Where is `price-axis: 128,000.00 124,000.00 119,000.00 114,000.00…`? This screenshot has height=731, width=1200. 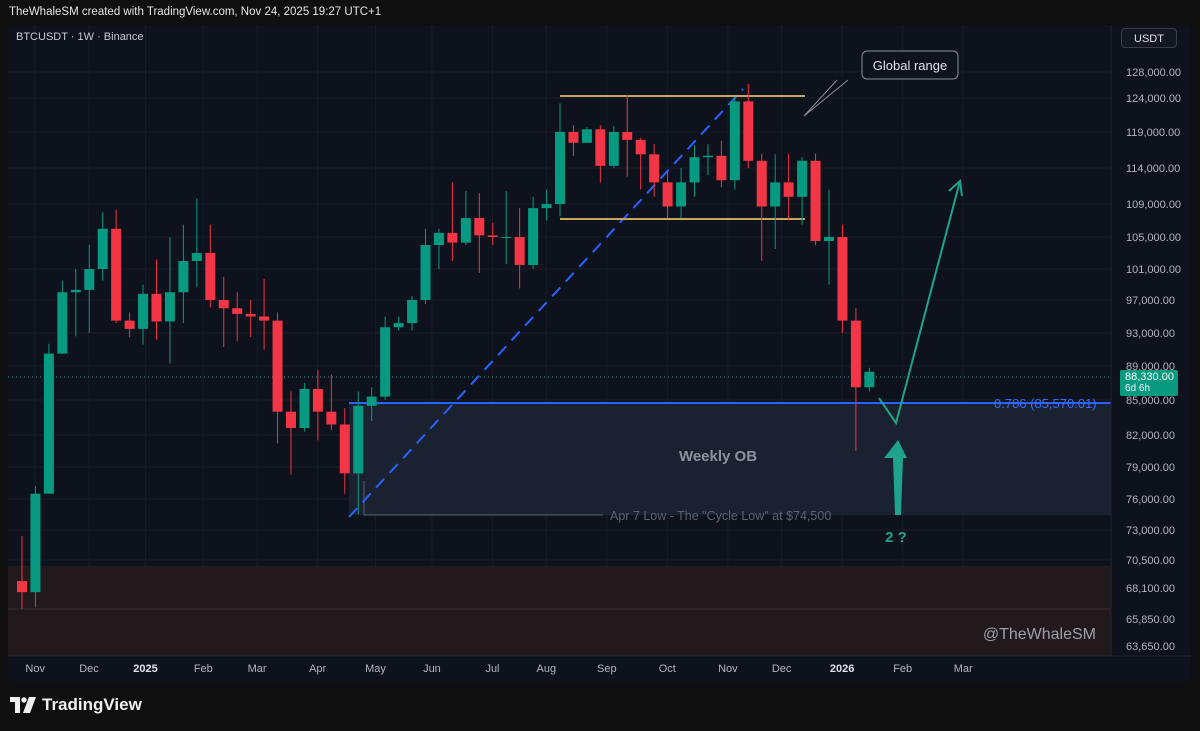 price-axis: 128,000.00 124,000.00 119,000.00 114,000.00… is located at coordinates (1153, 360).